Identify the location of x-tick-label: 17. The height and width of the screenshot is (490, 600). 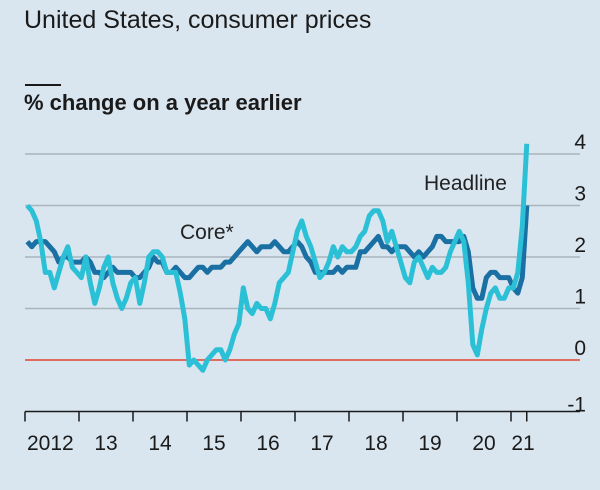
(321, 443).